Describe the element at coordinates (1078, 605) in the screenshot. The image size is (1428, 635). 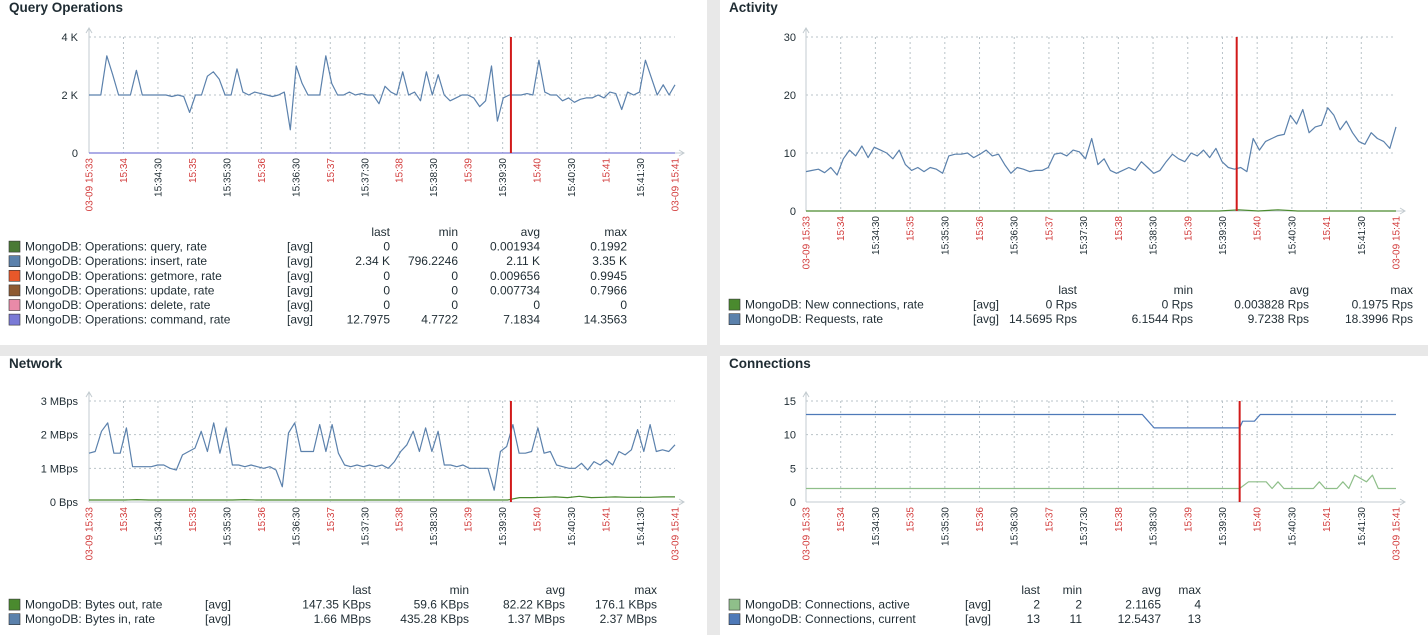
I see `legend-min: 2` at that location.